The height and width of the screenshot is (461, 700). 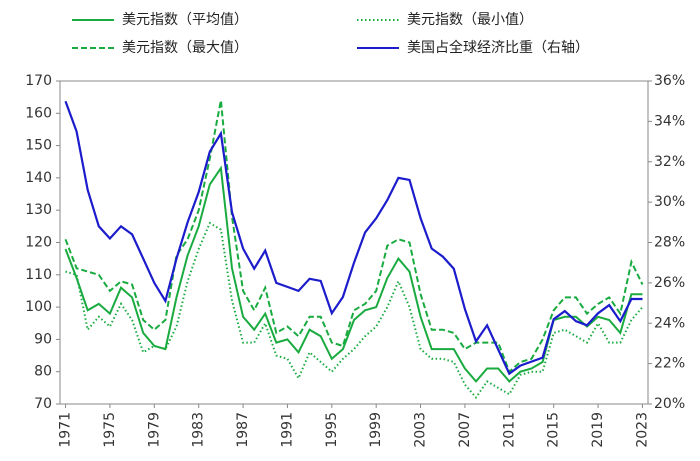 What do you see at coordinates (38, 178) in the screenshot?
I see `y-tick-label: 140` at bounding box center [38, 178].